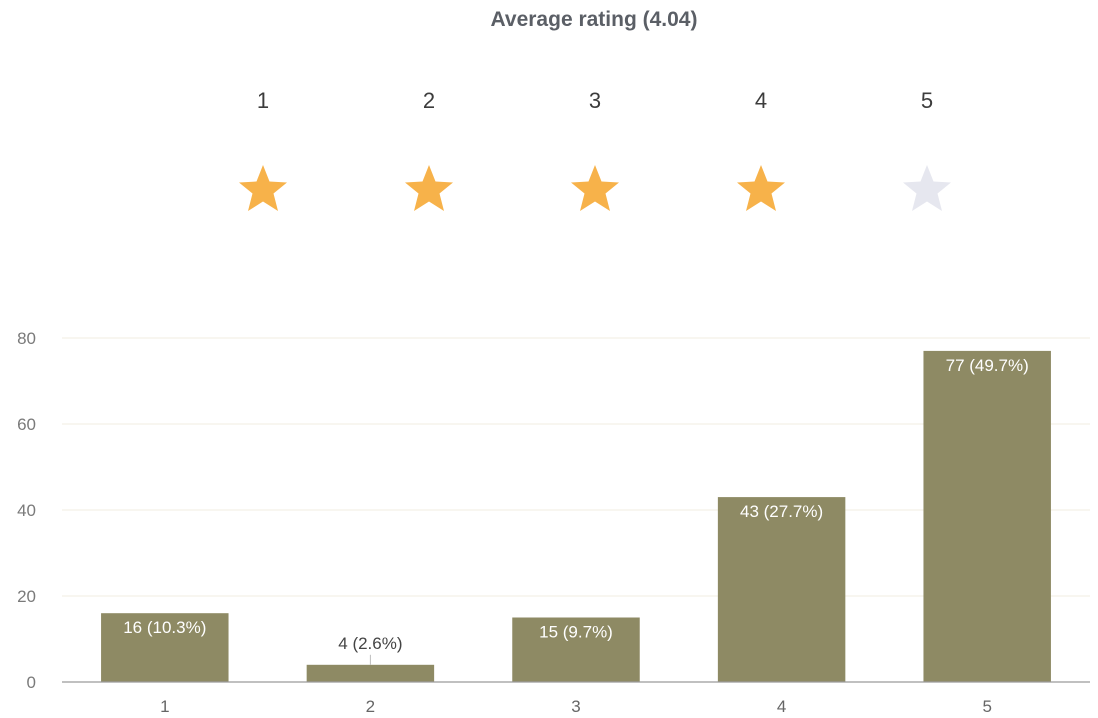 Image resolution: width=1098 pixels, height=718 pixels. I want to click on y-tick-label: 80, so click(26, 338).